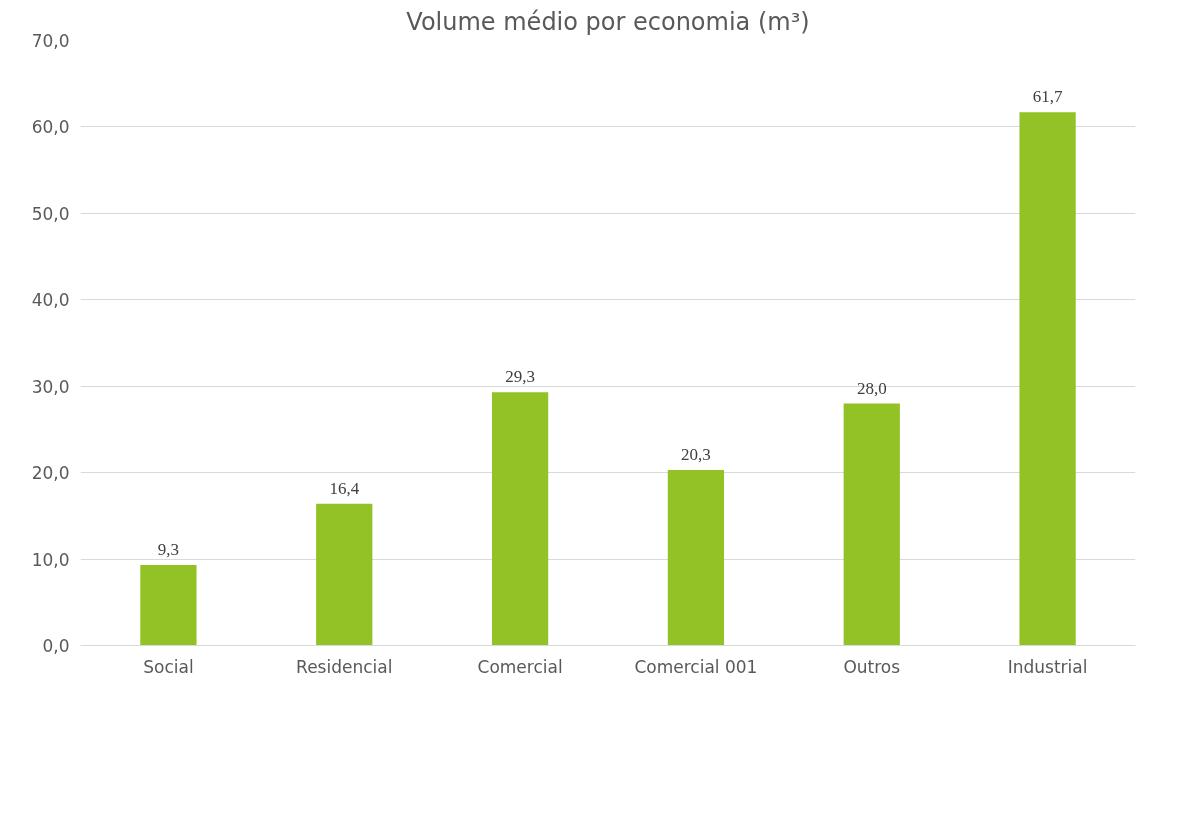  I want to click on data-label: 9,3, so click(168, 550).